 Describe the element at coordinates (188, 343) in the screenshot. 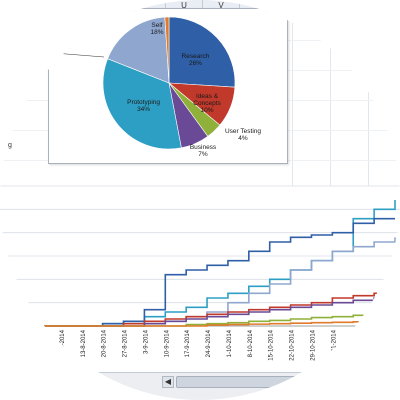

I see `x-tick-label: 17-9-2014` at that location.